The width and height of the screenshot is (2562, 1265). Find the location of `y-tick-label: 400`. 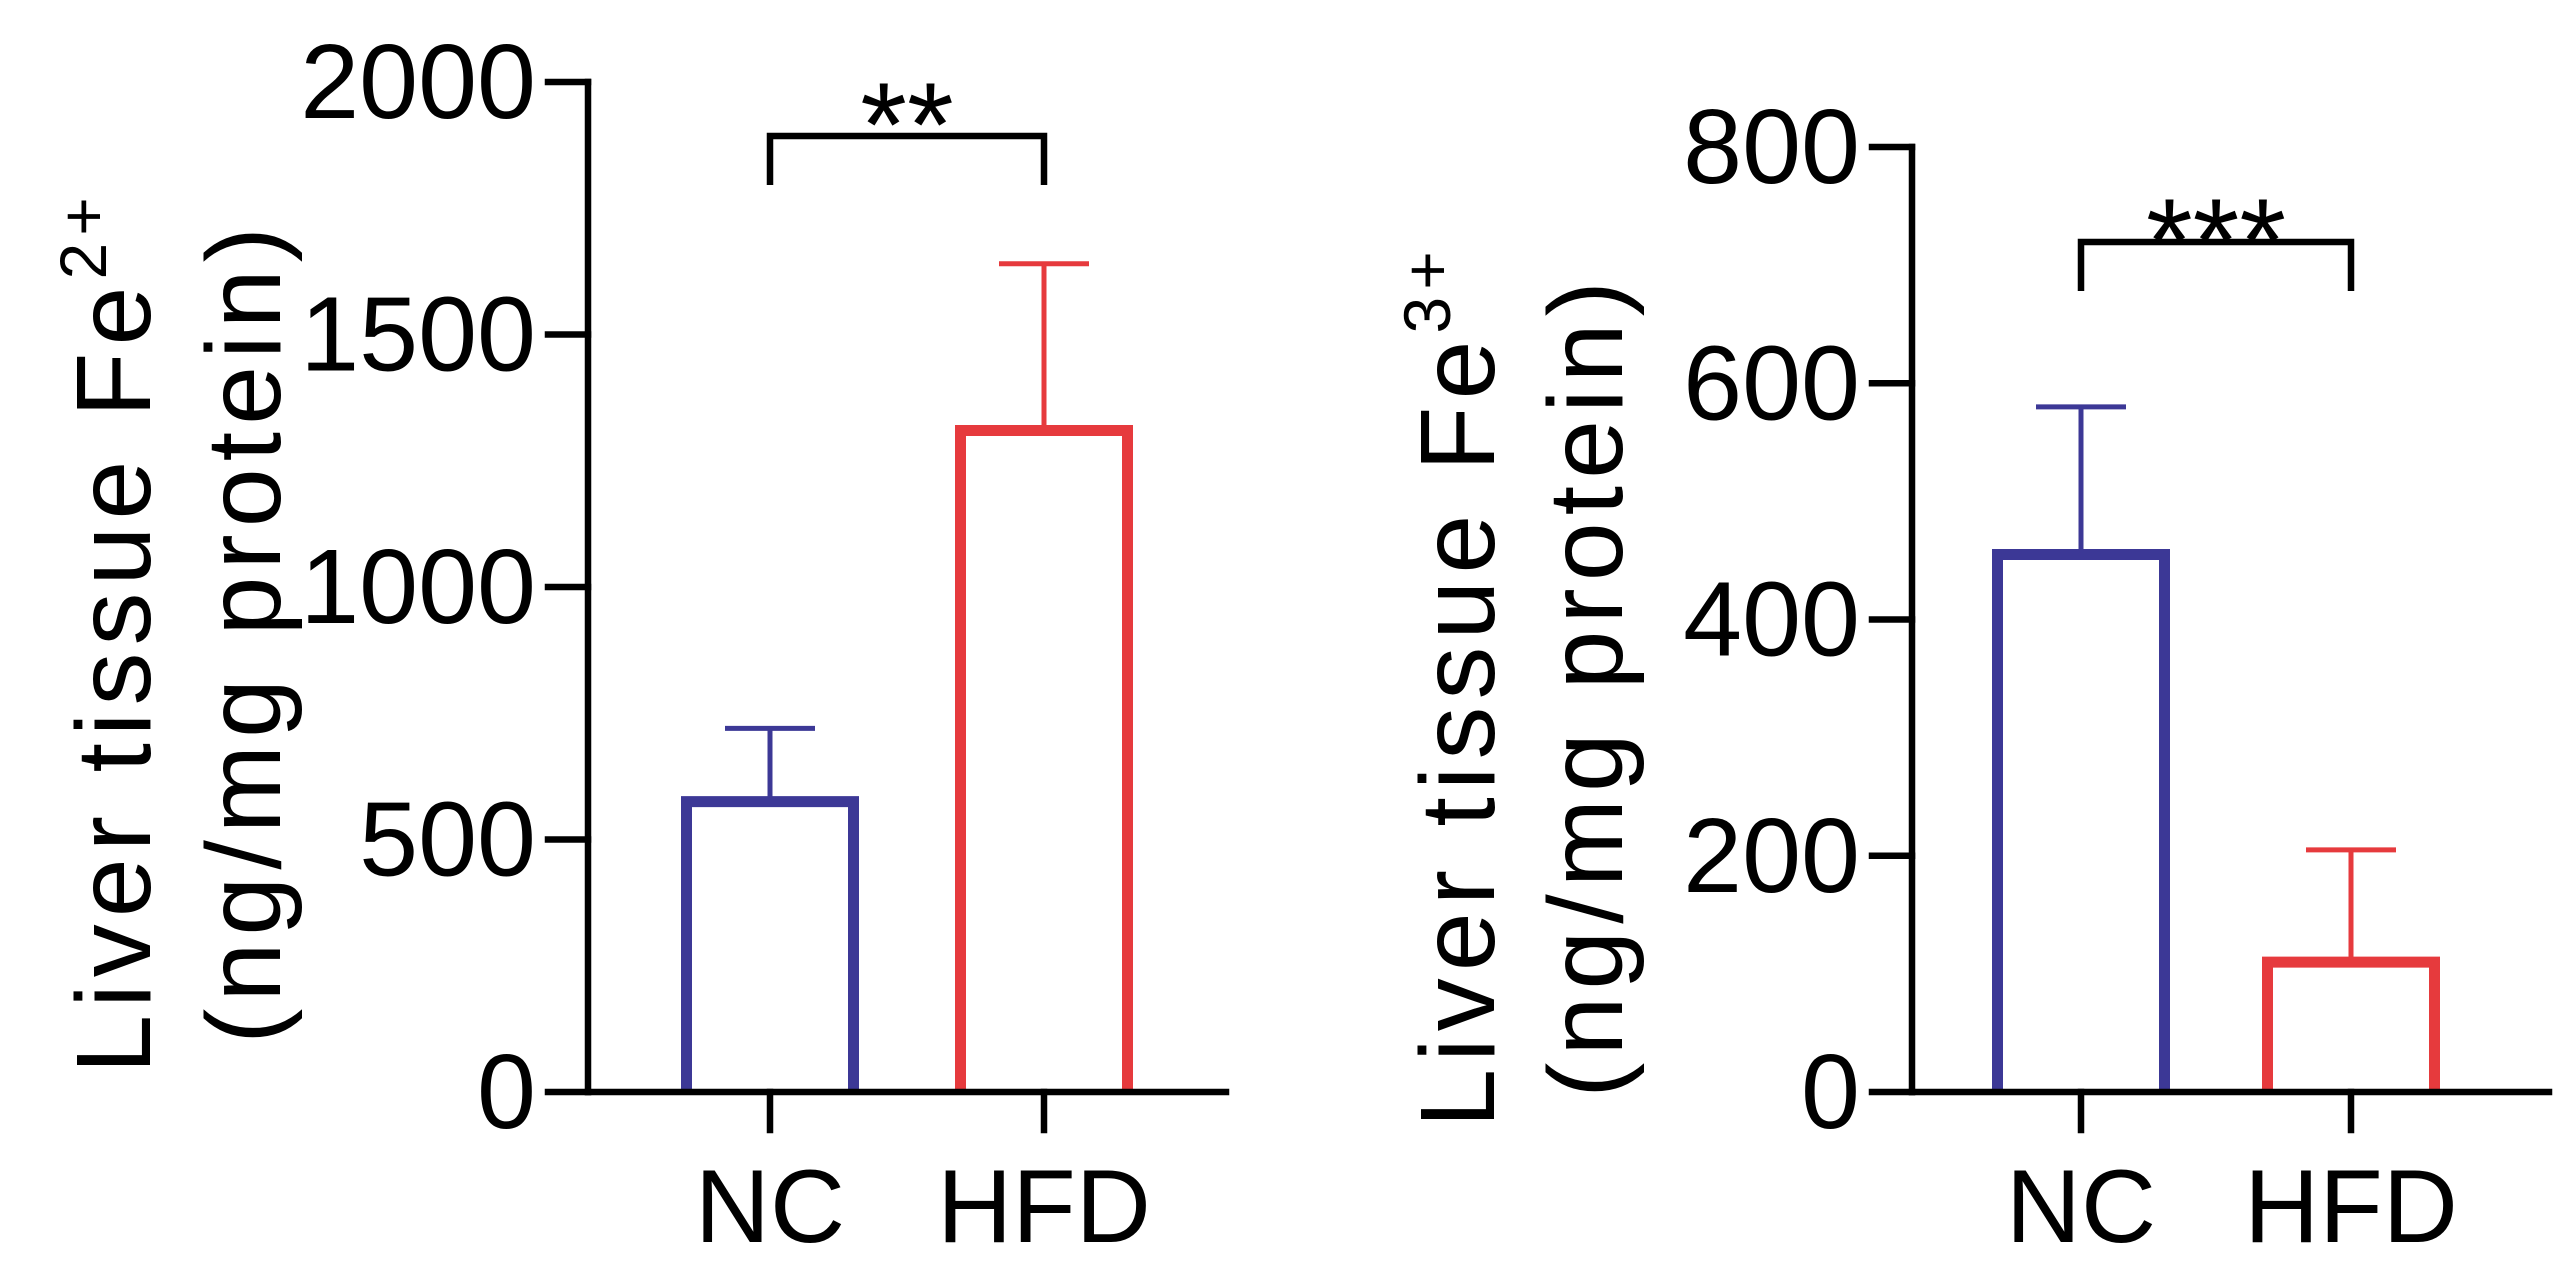

y-tick-label: 400 is located at coordinates (1771, 620).